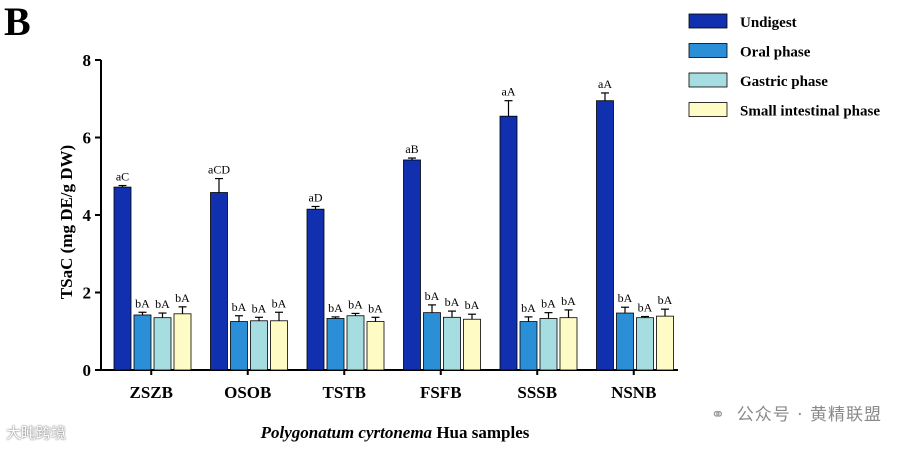  What do you see at coordinates (122, 278) in the screenshot?
I see `bar-zszb-undigest` at bounding box center [122, 278].